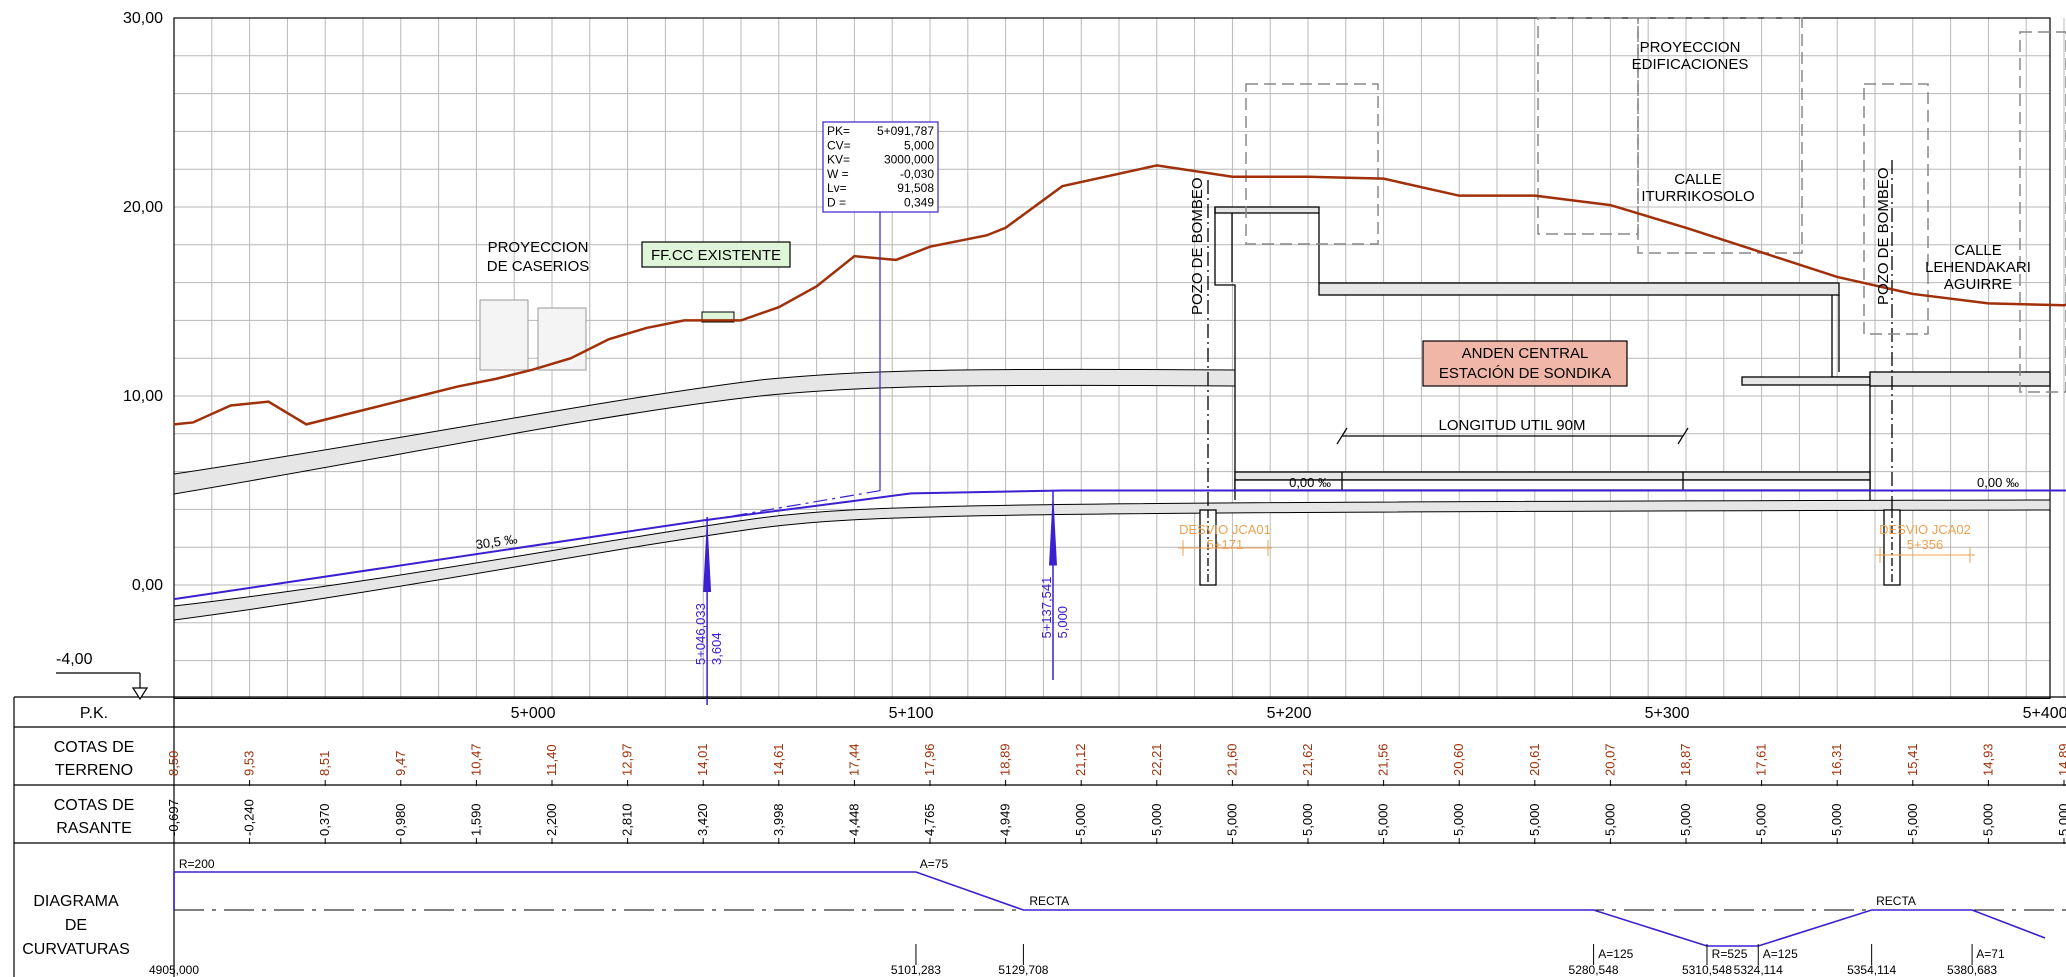 This screenshot has width=2066, height=977. Describe the element at coordinates (1046, 608) in the screenshot. I see `vertex-pk: 5+137,541` at that location.